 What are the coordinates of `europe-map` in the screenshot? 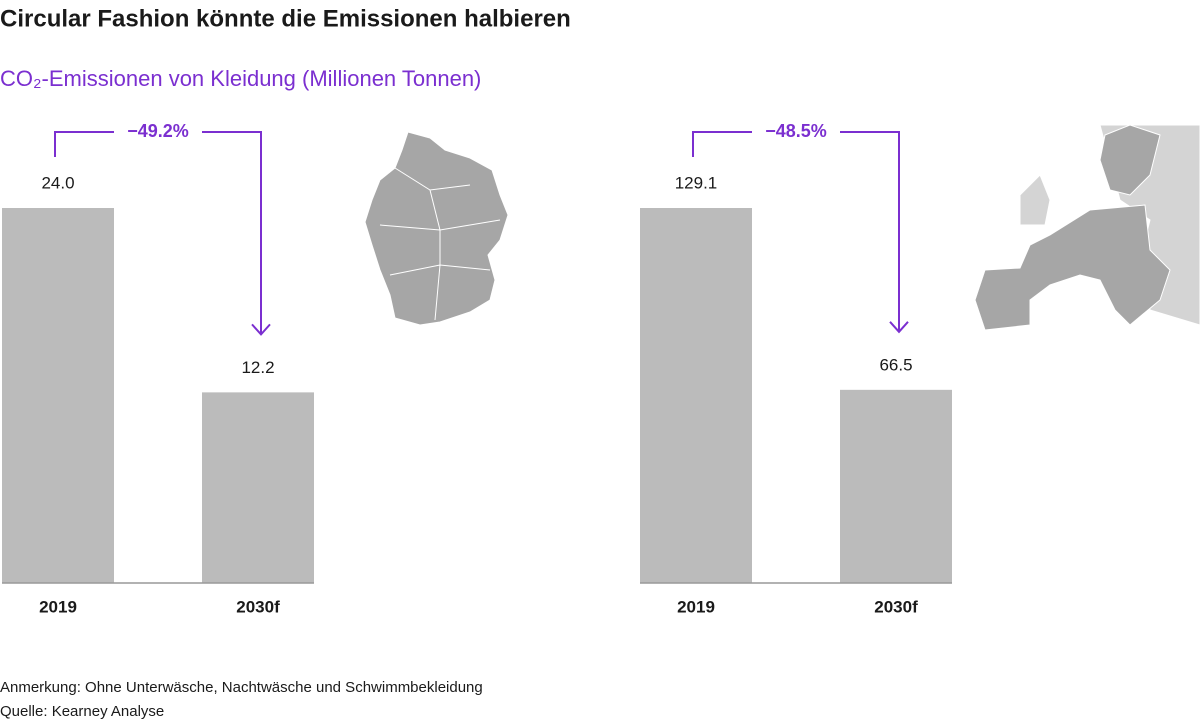 It's located at (1087, 227).